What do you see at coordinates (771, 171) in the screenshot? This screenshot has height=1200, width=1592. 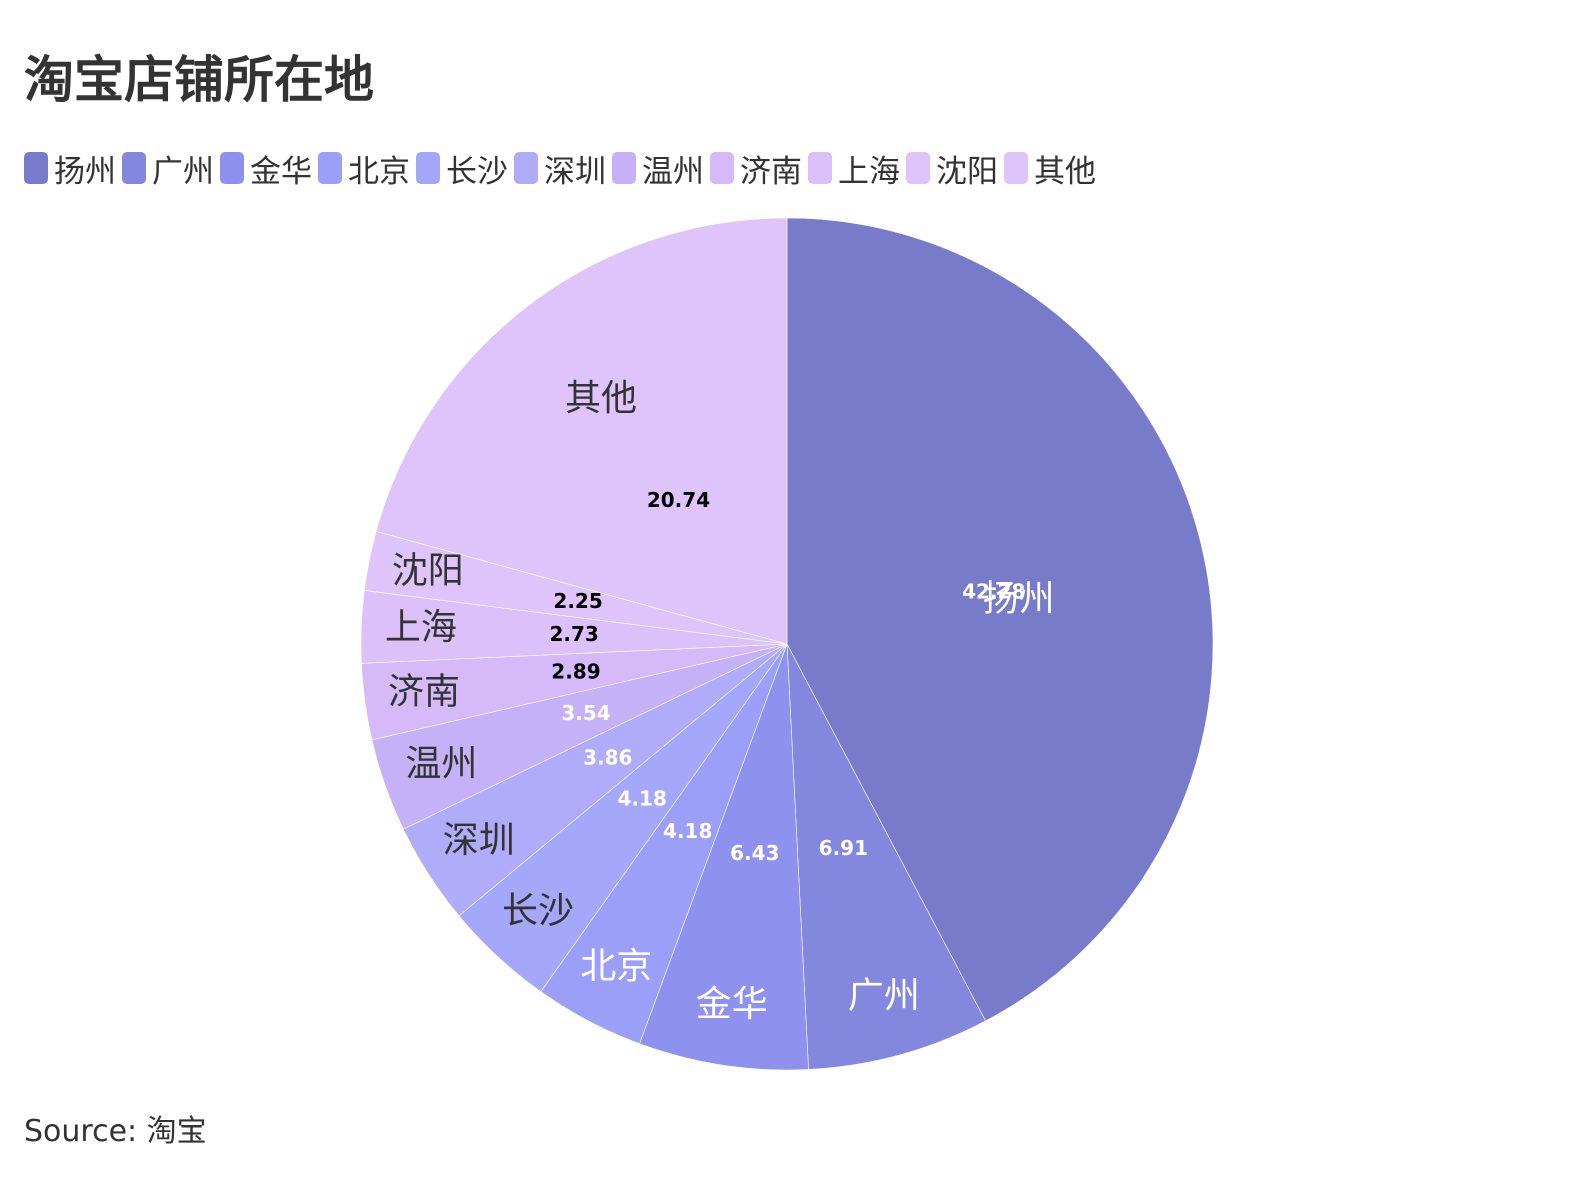 I see `legend-label: 济南` at bounding box center [771, 171].